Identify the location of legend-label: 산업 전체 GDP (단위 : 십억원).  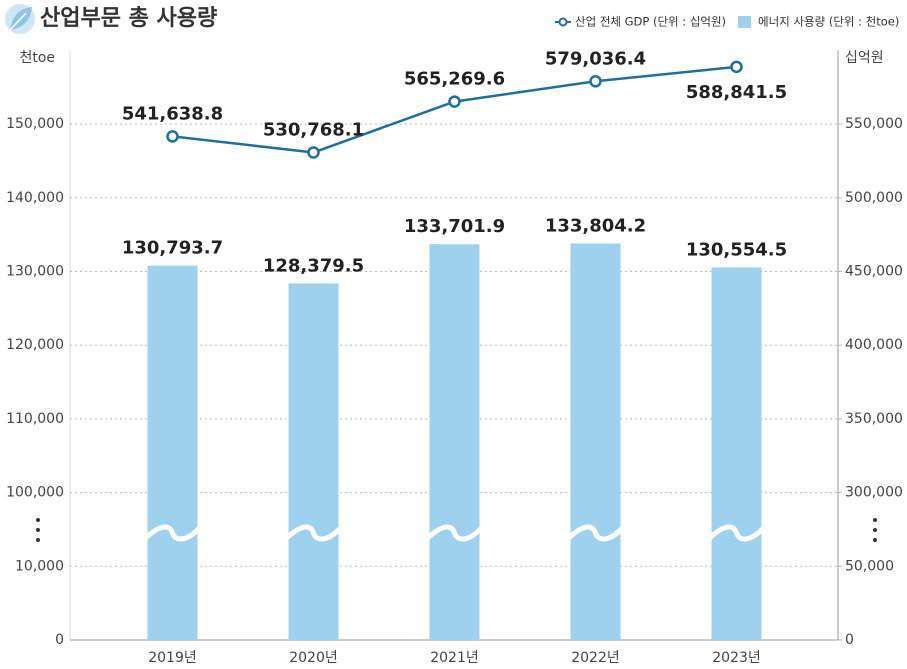
(650, 22).